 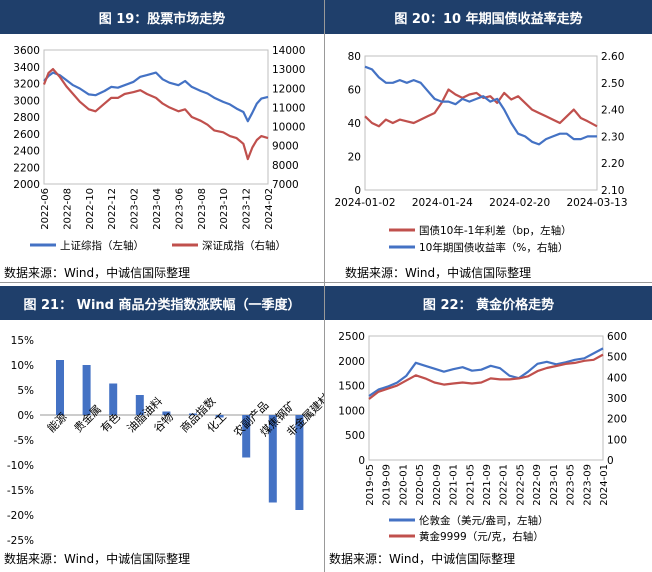 What do you see at coordinates (25, 391) in the screenshot?
I see `y-axis-tick-label: 5%` at bounding box center [25, 391].